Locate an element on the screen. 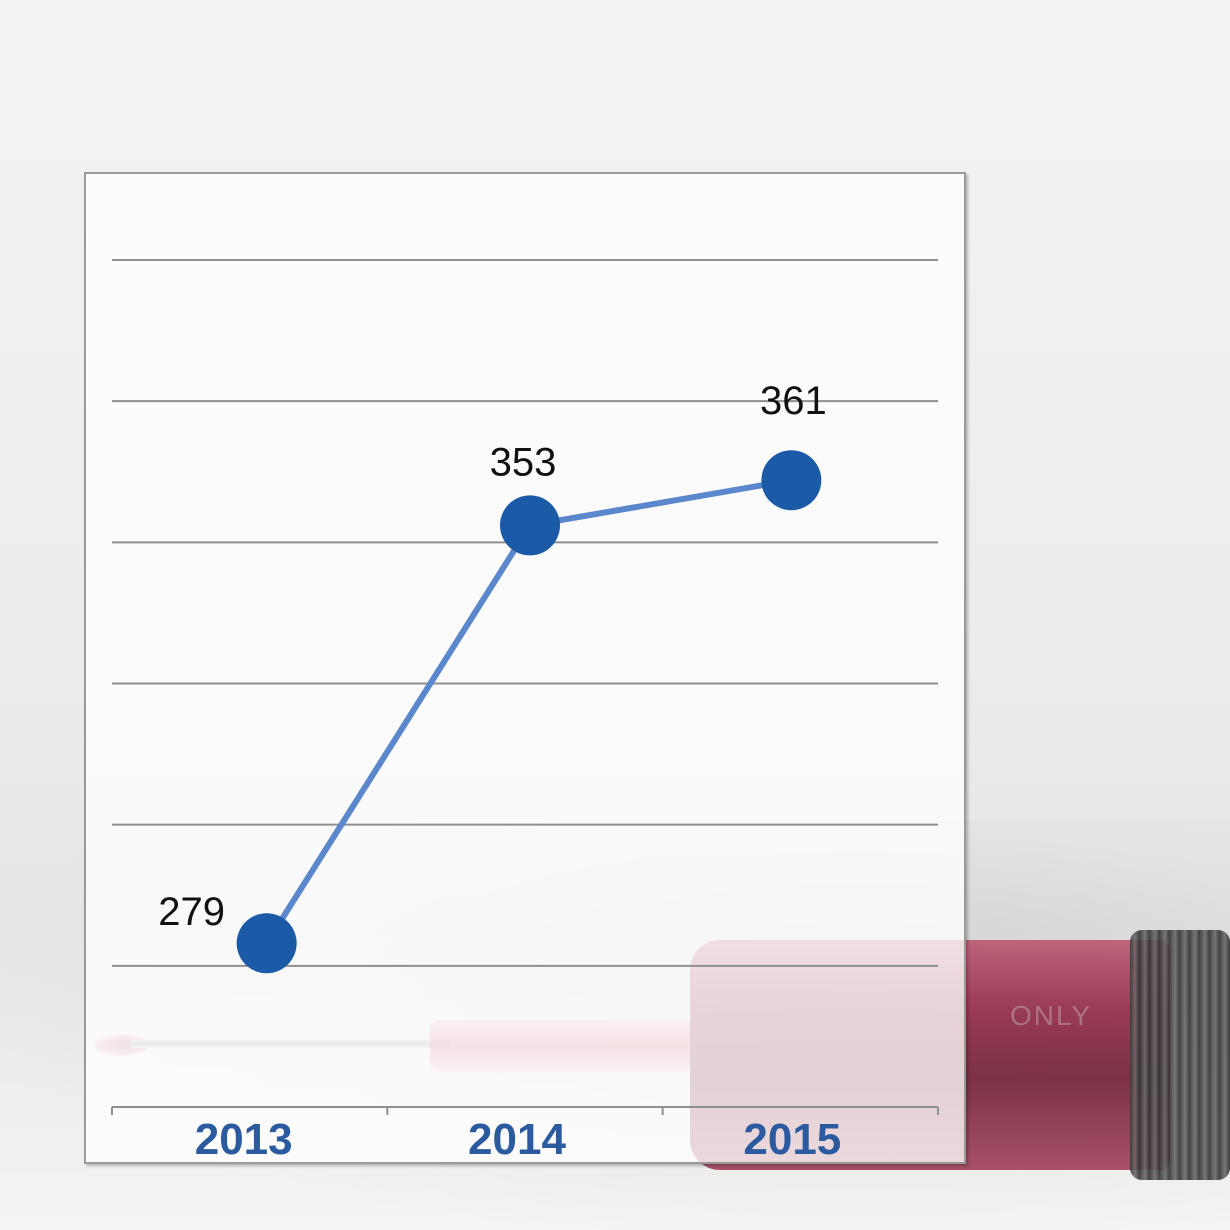 The width and height of the screenshot is (1230, 1230). data-label: 353 is located at coordinates (523, 462).